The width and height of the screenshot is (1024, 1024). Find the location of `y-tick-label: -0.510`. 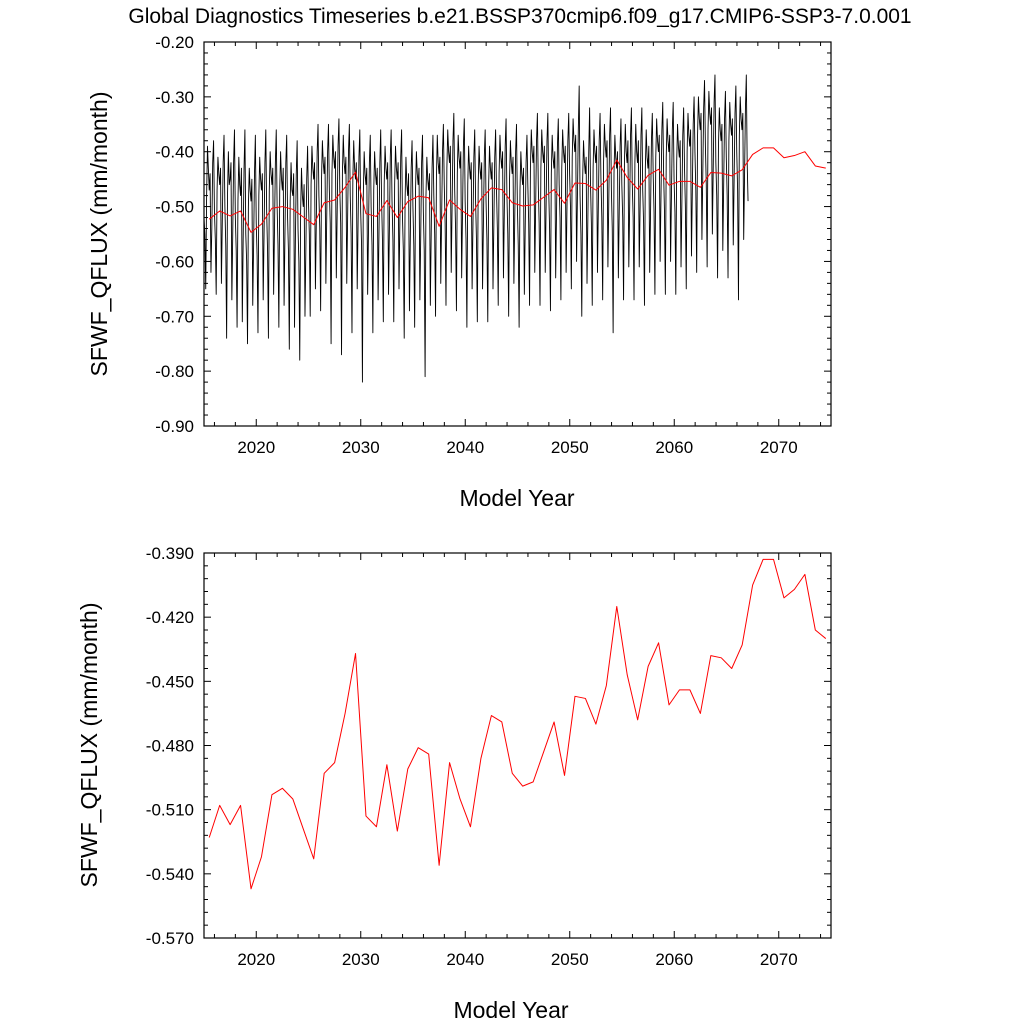

y-tick-label: -0.510 is located at coordinates (170, 810).